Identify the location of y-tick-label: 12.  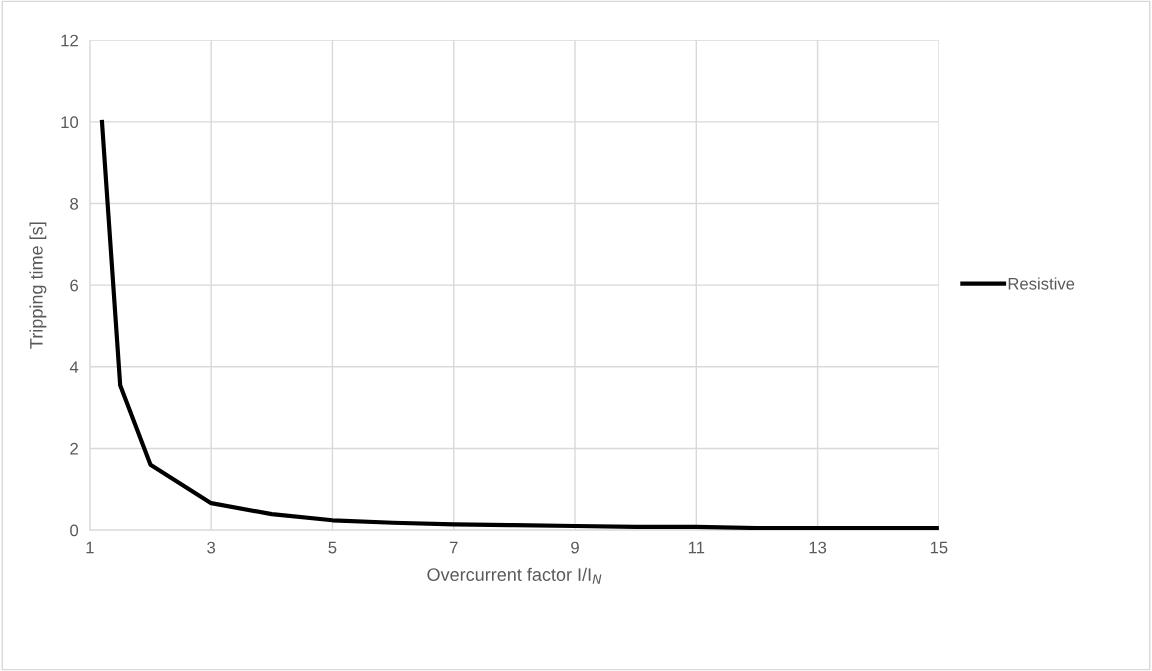
(69, 40).